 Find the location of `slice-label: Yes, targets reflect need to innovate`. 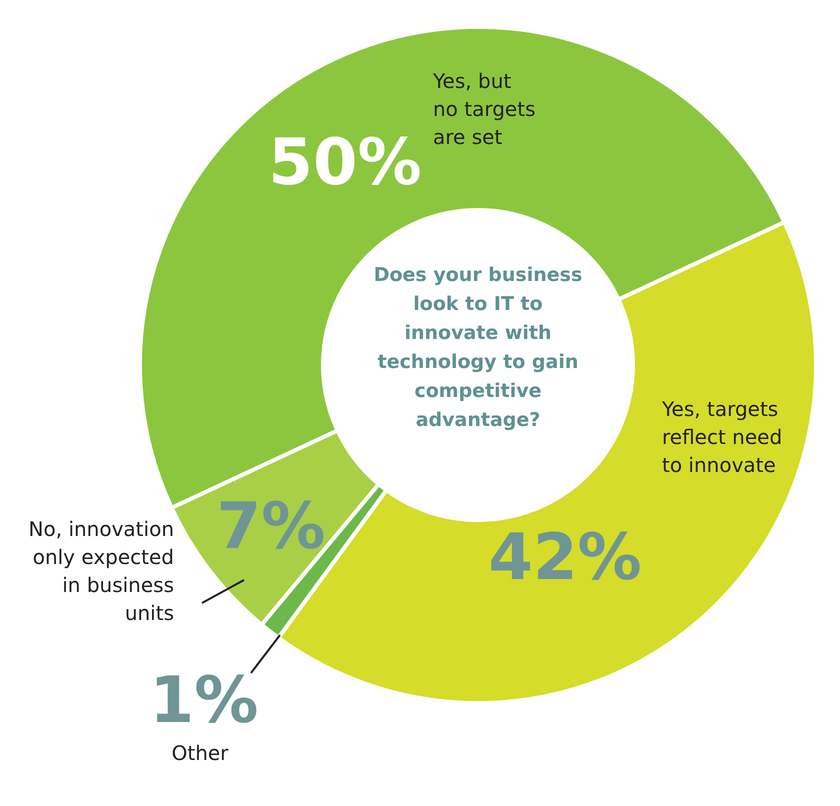

slice-label: Yes, targets reflect need to innovate is located at coordinates (721, 437).